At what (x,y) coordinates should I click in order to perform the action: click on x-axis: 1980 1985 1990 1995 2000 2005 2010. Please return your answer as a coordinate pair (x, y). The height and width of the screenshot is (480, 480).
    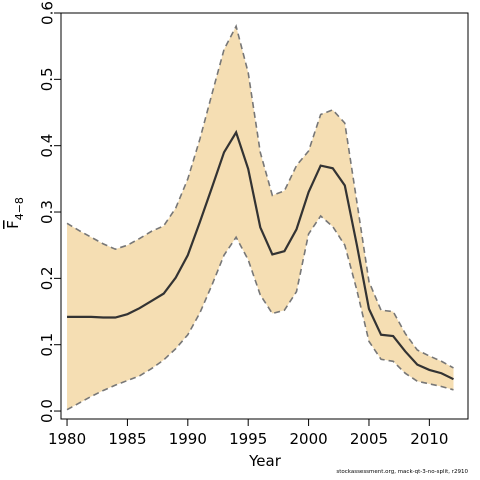
    Looking at the image, I should click on (248, 433).